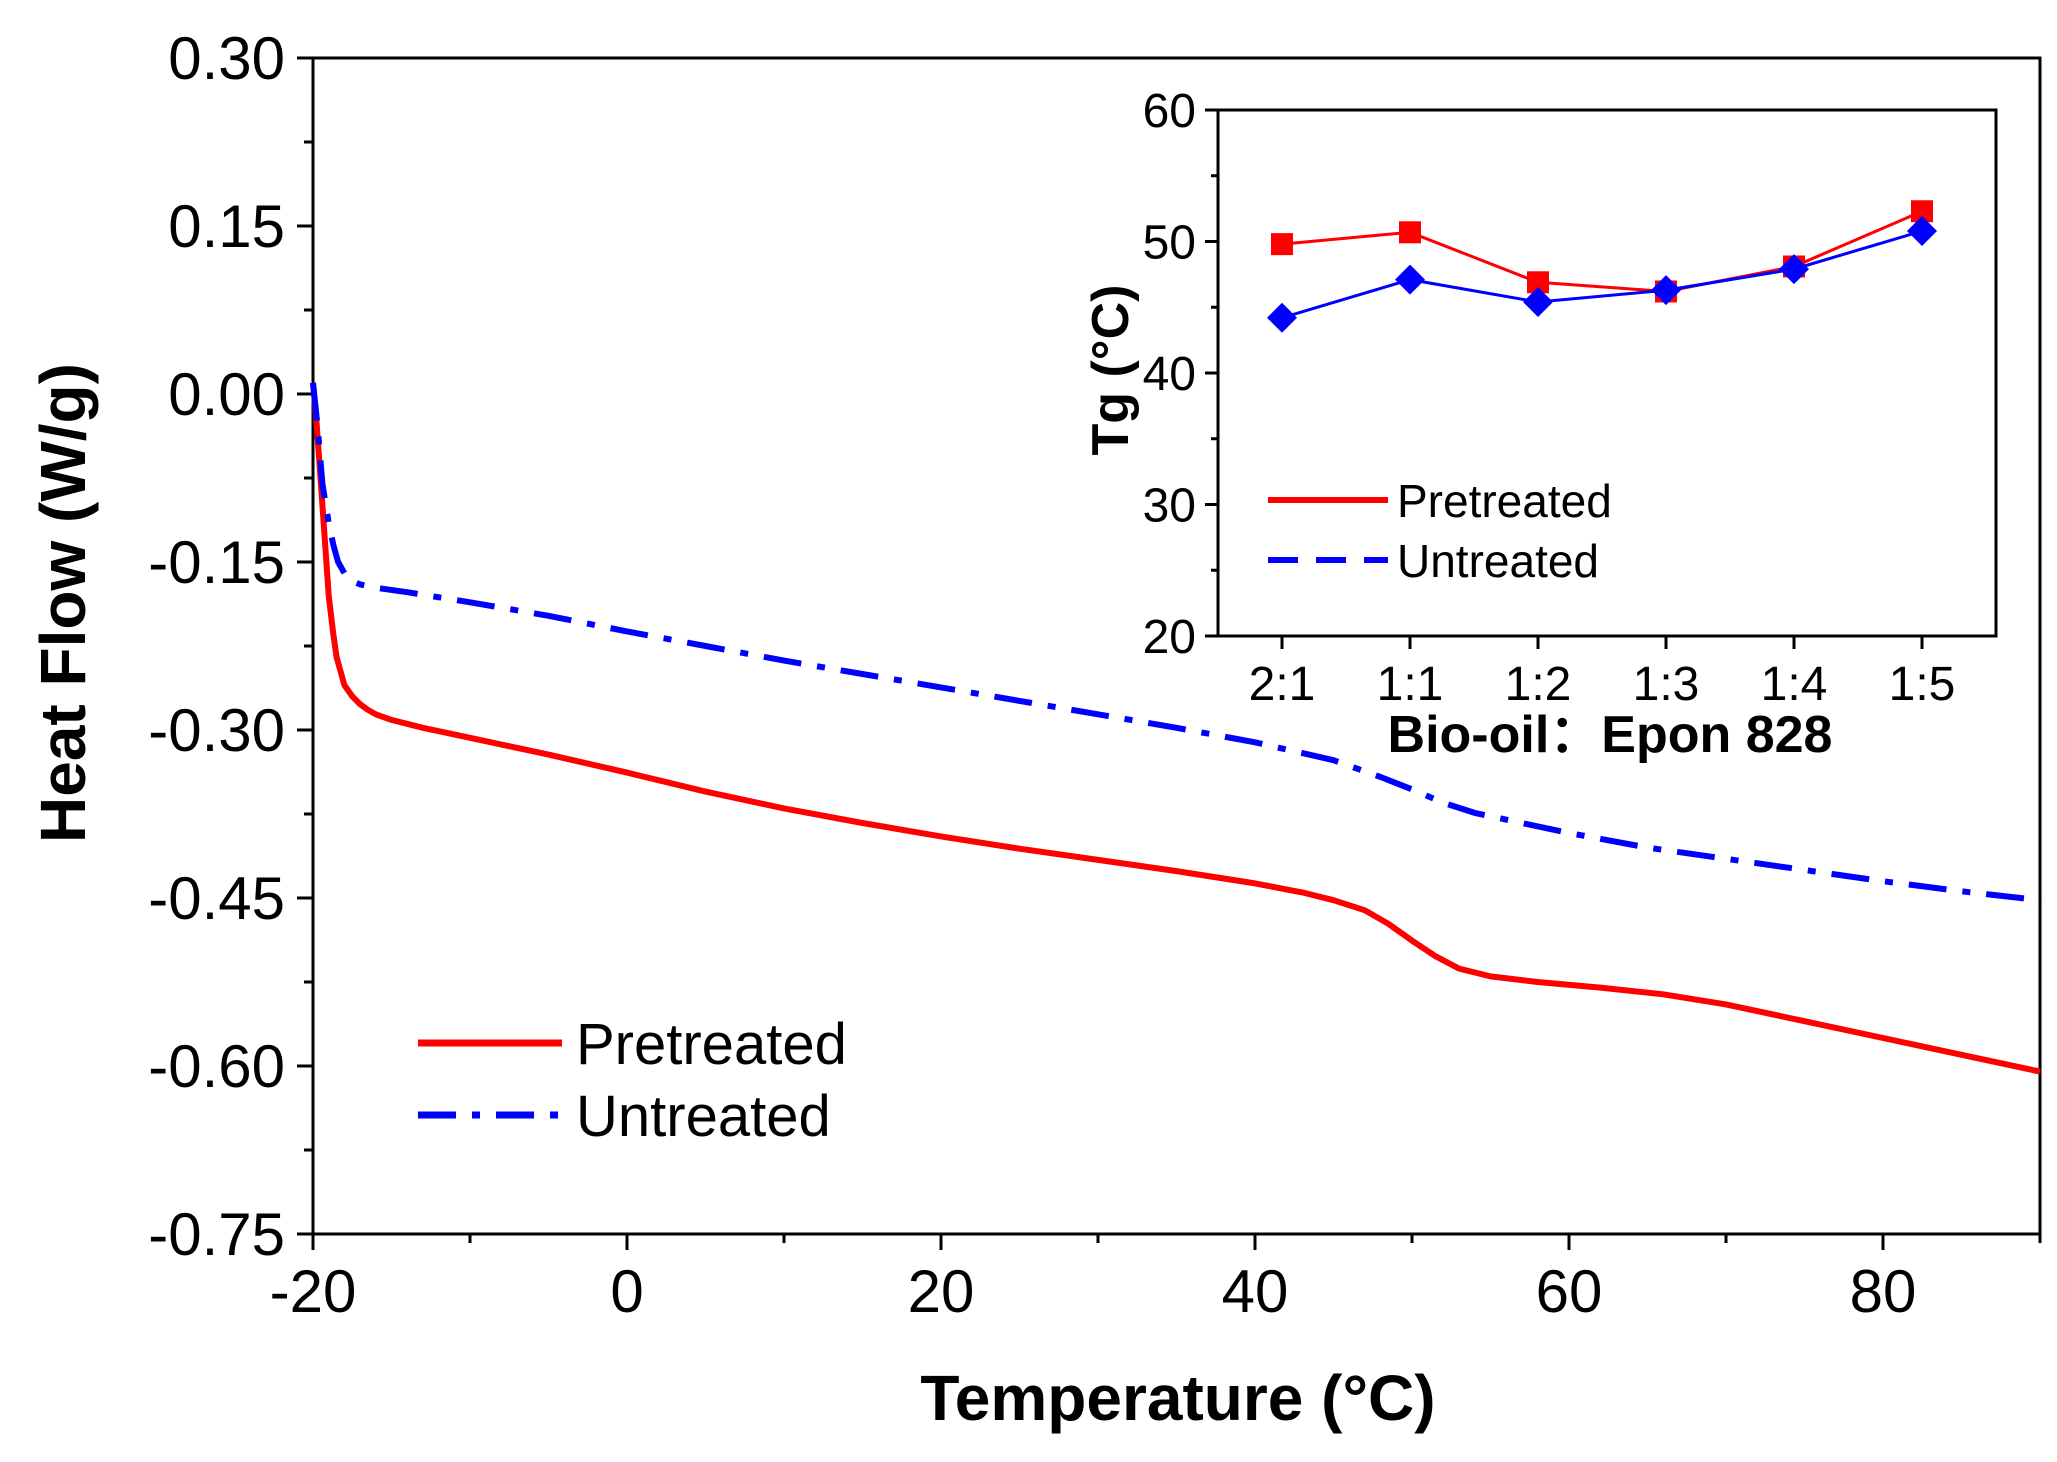 Image resolution: width=2057 pixels, height=1462 pixels. Describe the element at coordinates (1169, 506) in the screenshot. I see `inset-y-tick-label: 30` at that location.